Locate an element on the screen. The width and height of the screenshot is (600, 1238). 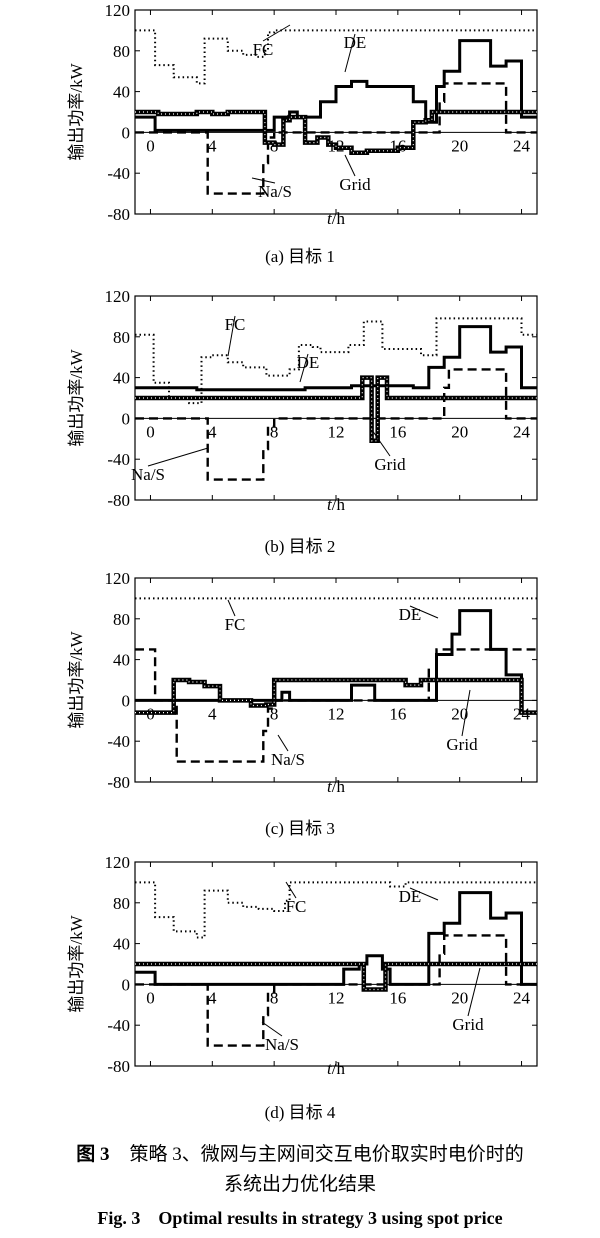
caption-cn-line2: 系统出力优化结果 is located at coordinates (300, 1184).